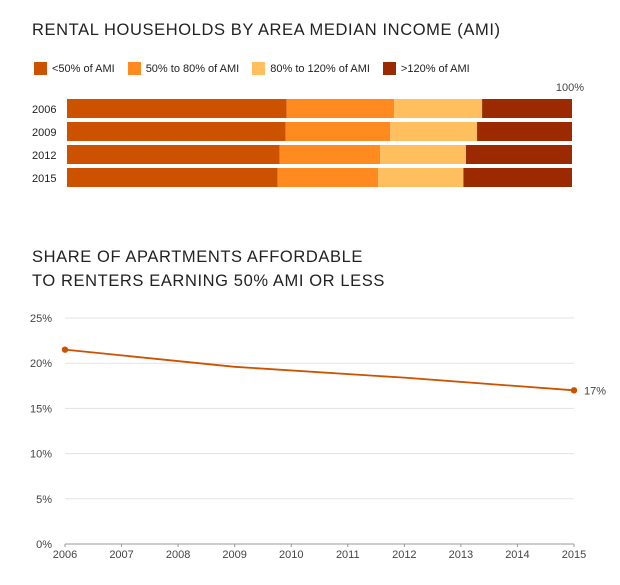  Describe the element at coordinates (404, 555) in the screenshot. I see `x-tick-label: 2012` at that location.